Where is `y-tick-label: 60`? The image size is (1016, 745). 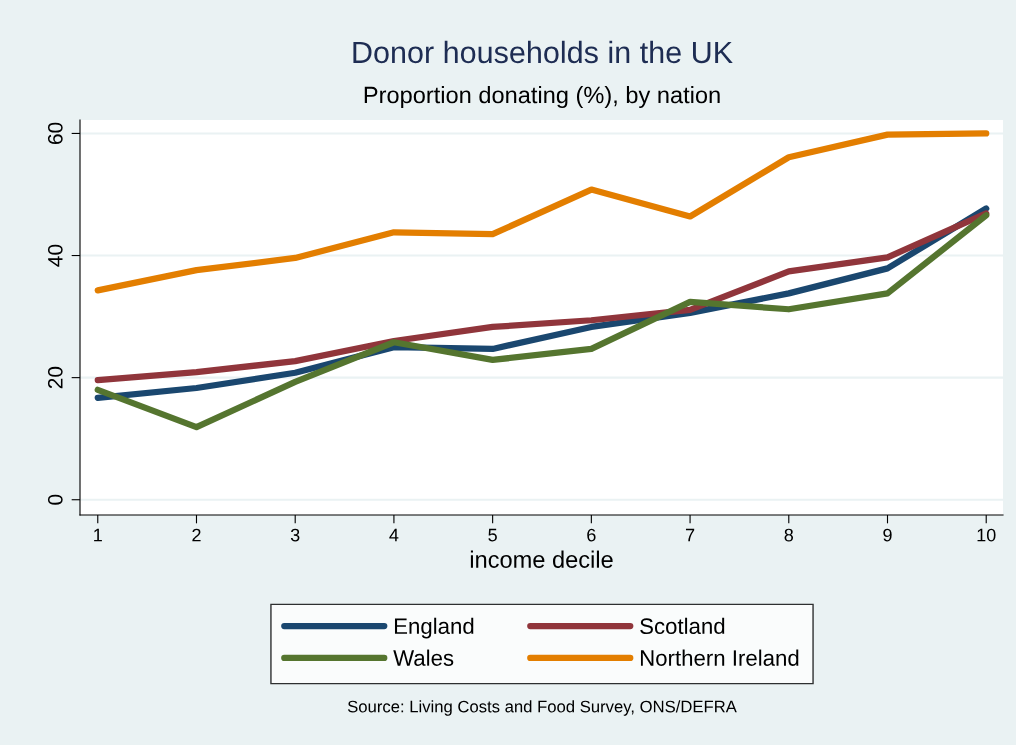
y-tick-label: 60 is located at coordinates (55, 133).